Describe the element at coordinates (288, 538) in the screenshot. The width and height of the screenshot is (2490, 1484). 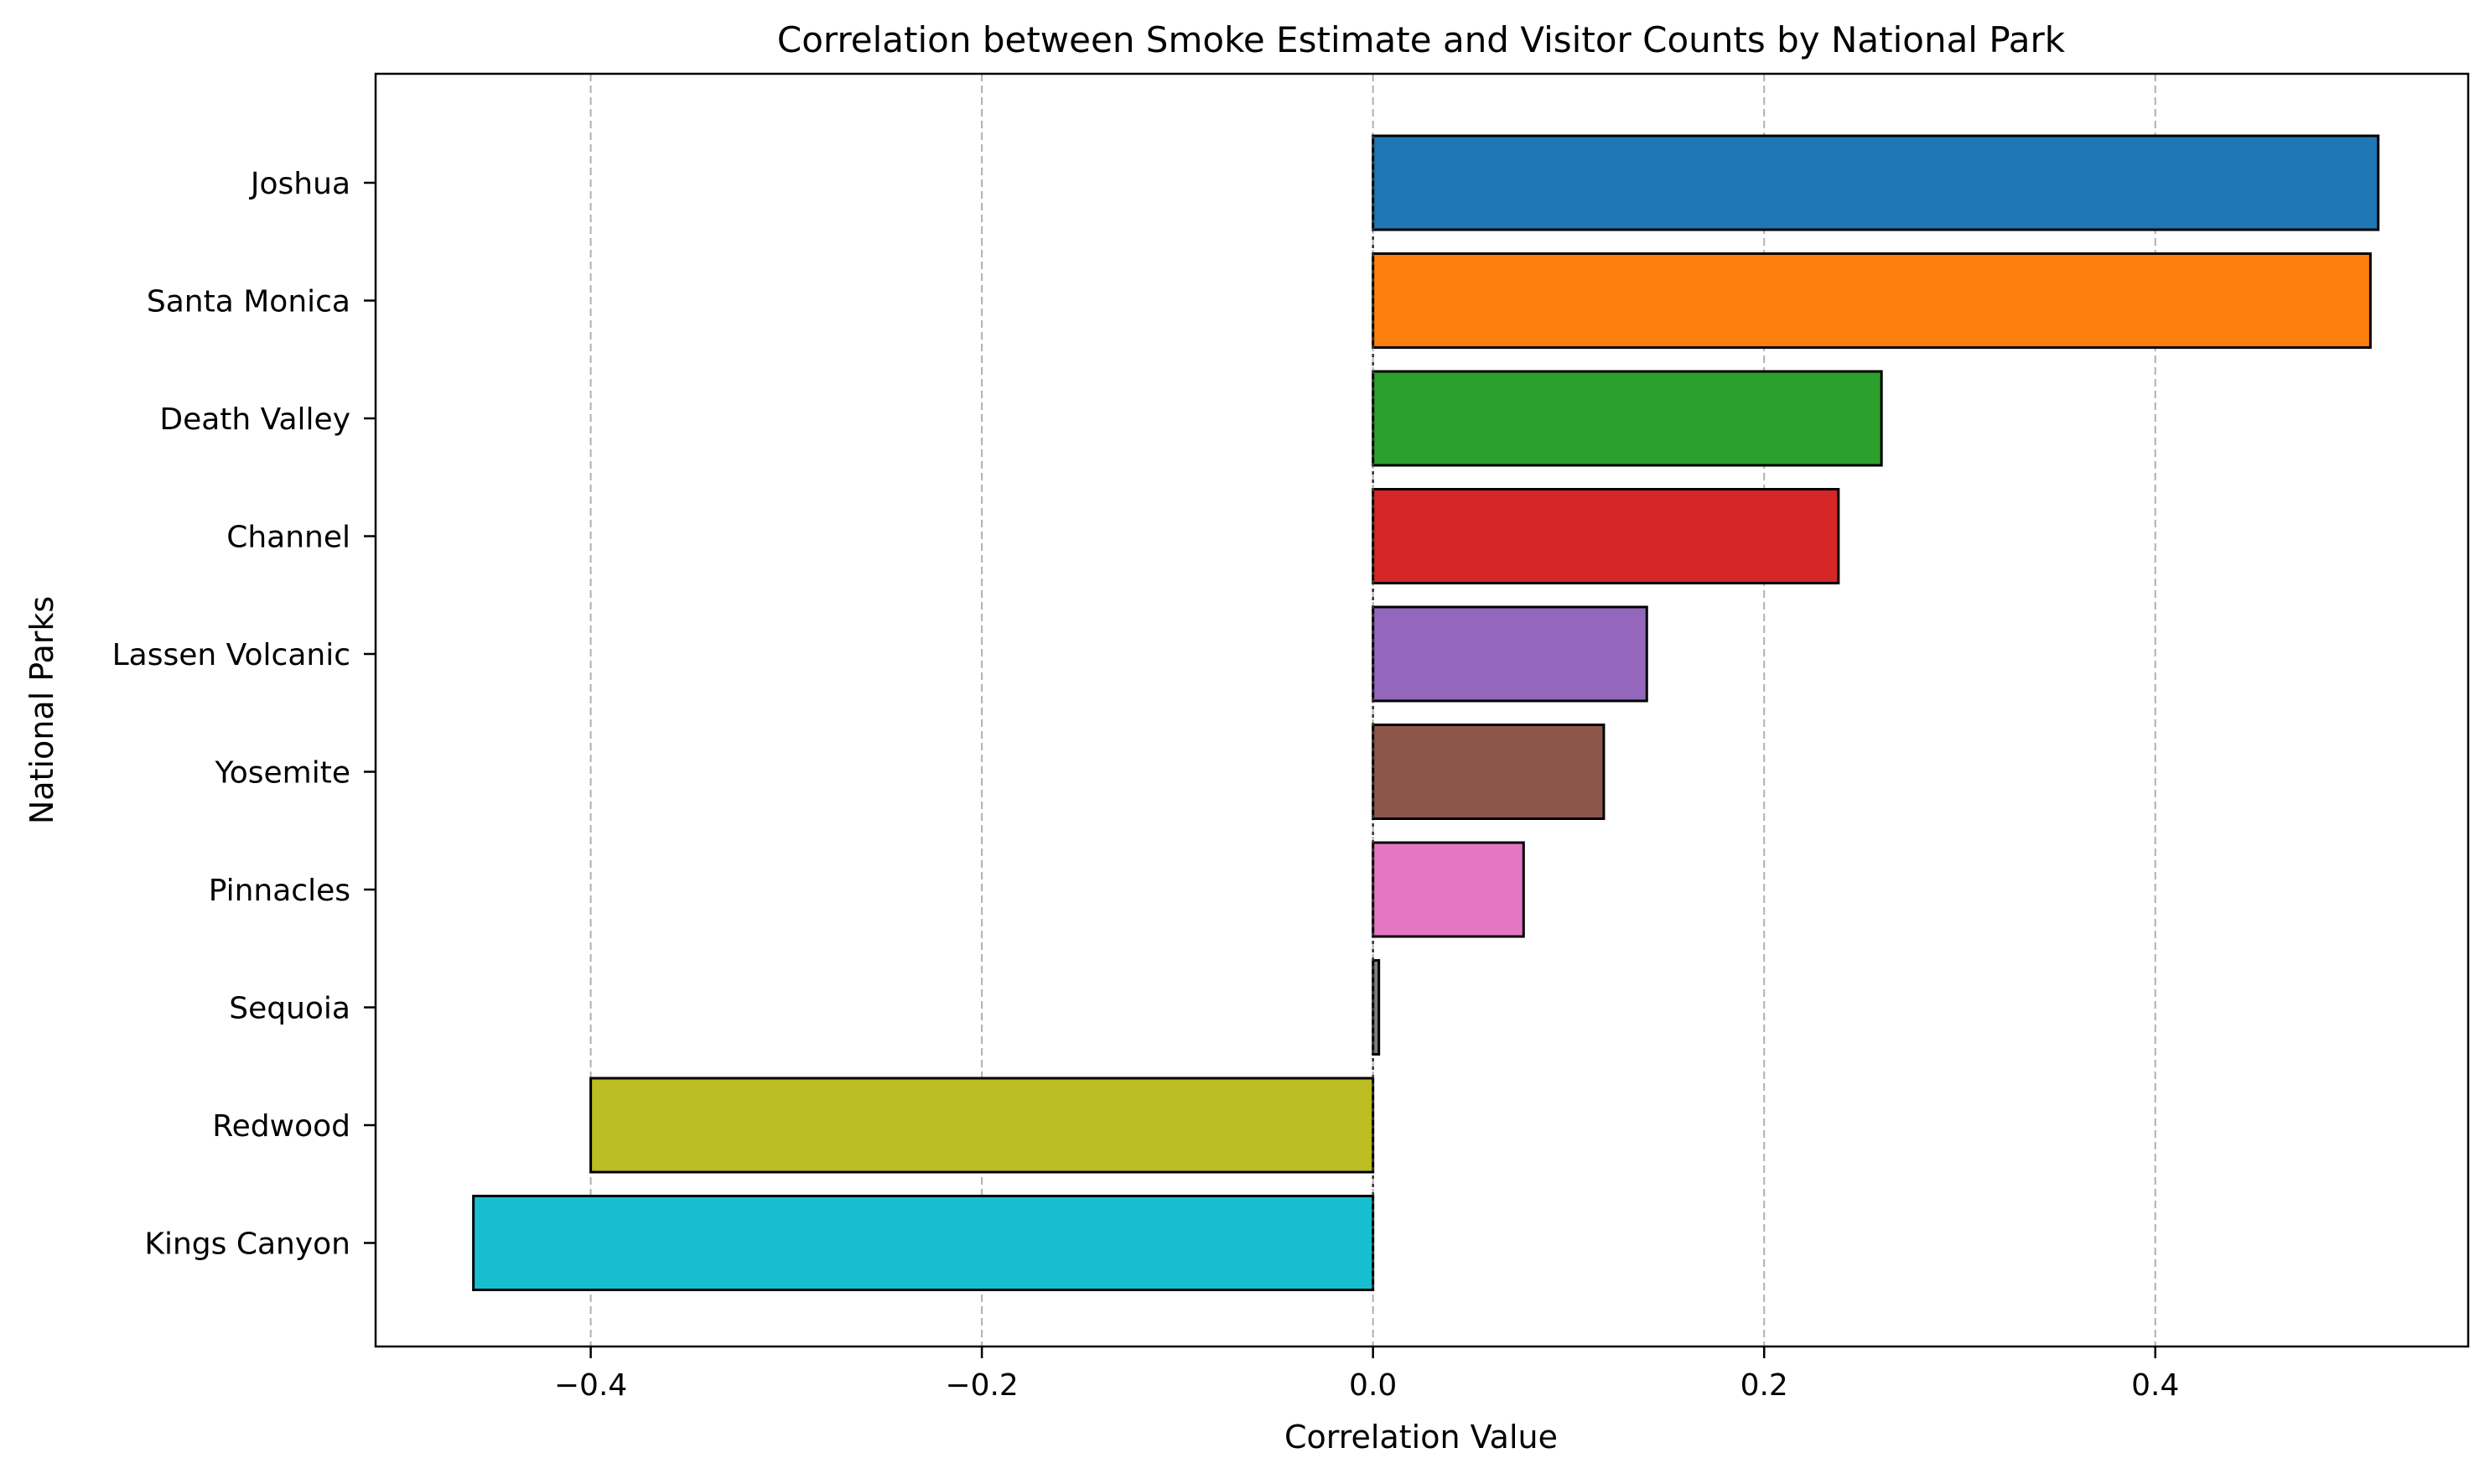
I see `y-tick-label: Channel` at that location.